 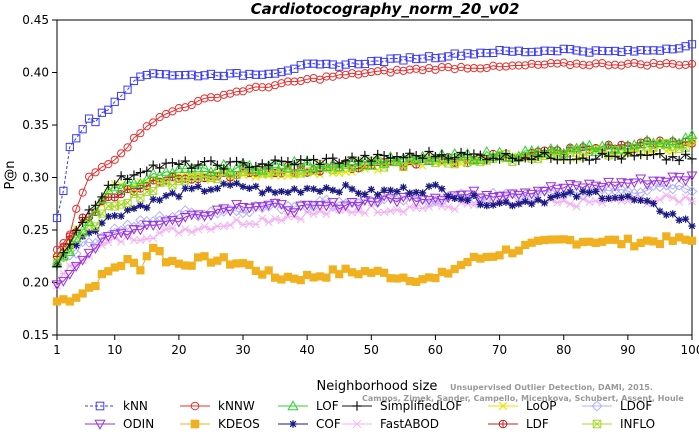 I want to click on chart-title: Cardiotocography_norm_20_v02, so click(x=385, y=9).